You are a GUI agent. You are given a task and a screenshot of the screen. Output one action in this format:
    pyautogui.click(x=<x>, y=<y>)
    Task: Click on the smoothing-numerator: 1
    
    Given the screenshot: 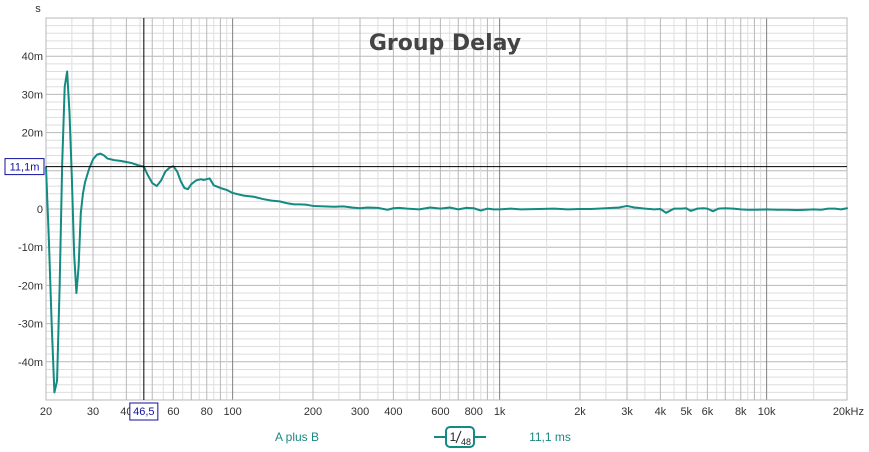 What is the action you would take?
    pyautogui.click(x=453, y=437)
    